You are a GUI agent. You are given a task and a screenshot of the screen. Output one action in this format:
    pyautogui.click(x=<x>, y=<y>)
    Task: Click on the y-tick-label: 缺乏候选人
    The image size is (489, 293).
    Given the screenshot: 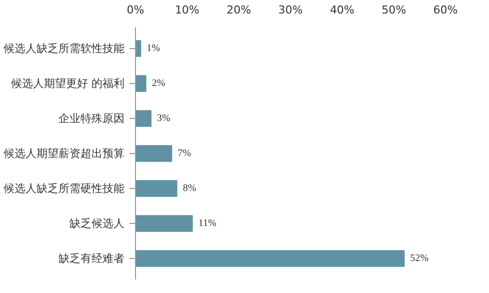 What is the action you would take?
    pyautogui.click(x=97, y=223)
    